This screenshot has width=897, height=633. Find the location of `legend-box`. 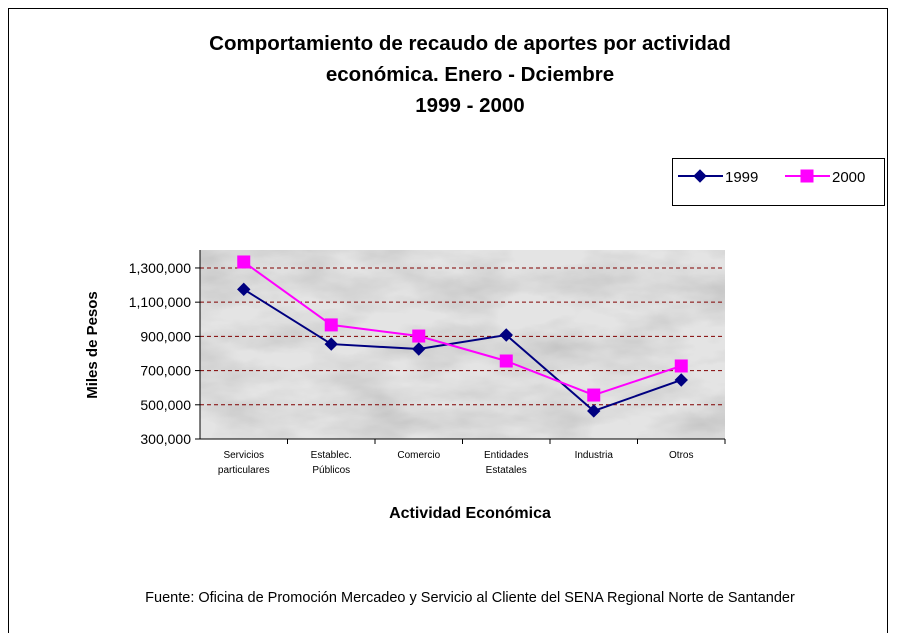

legend-box is located at coordinates (778, 182).